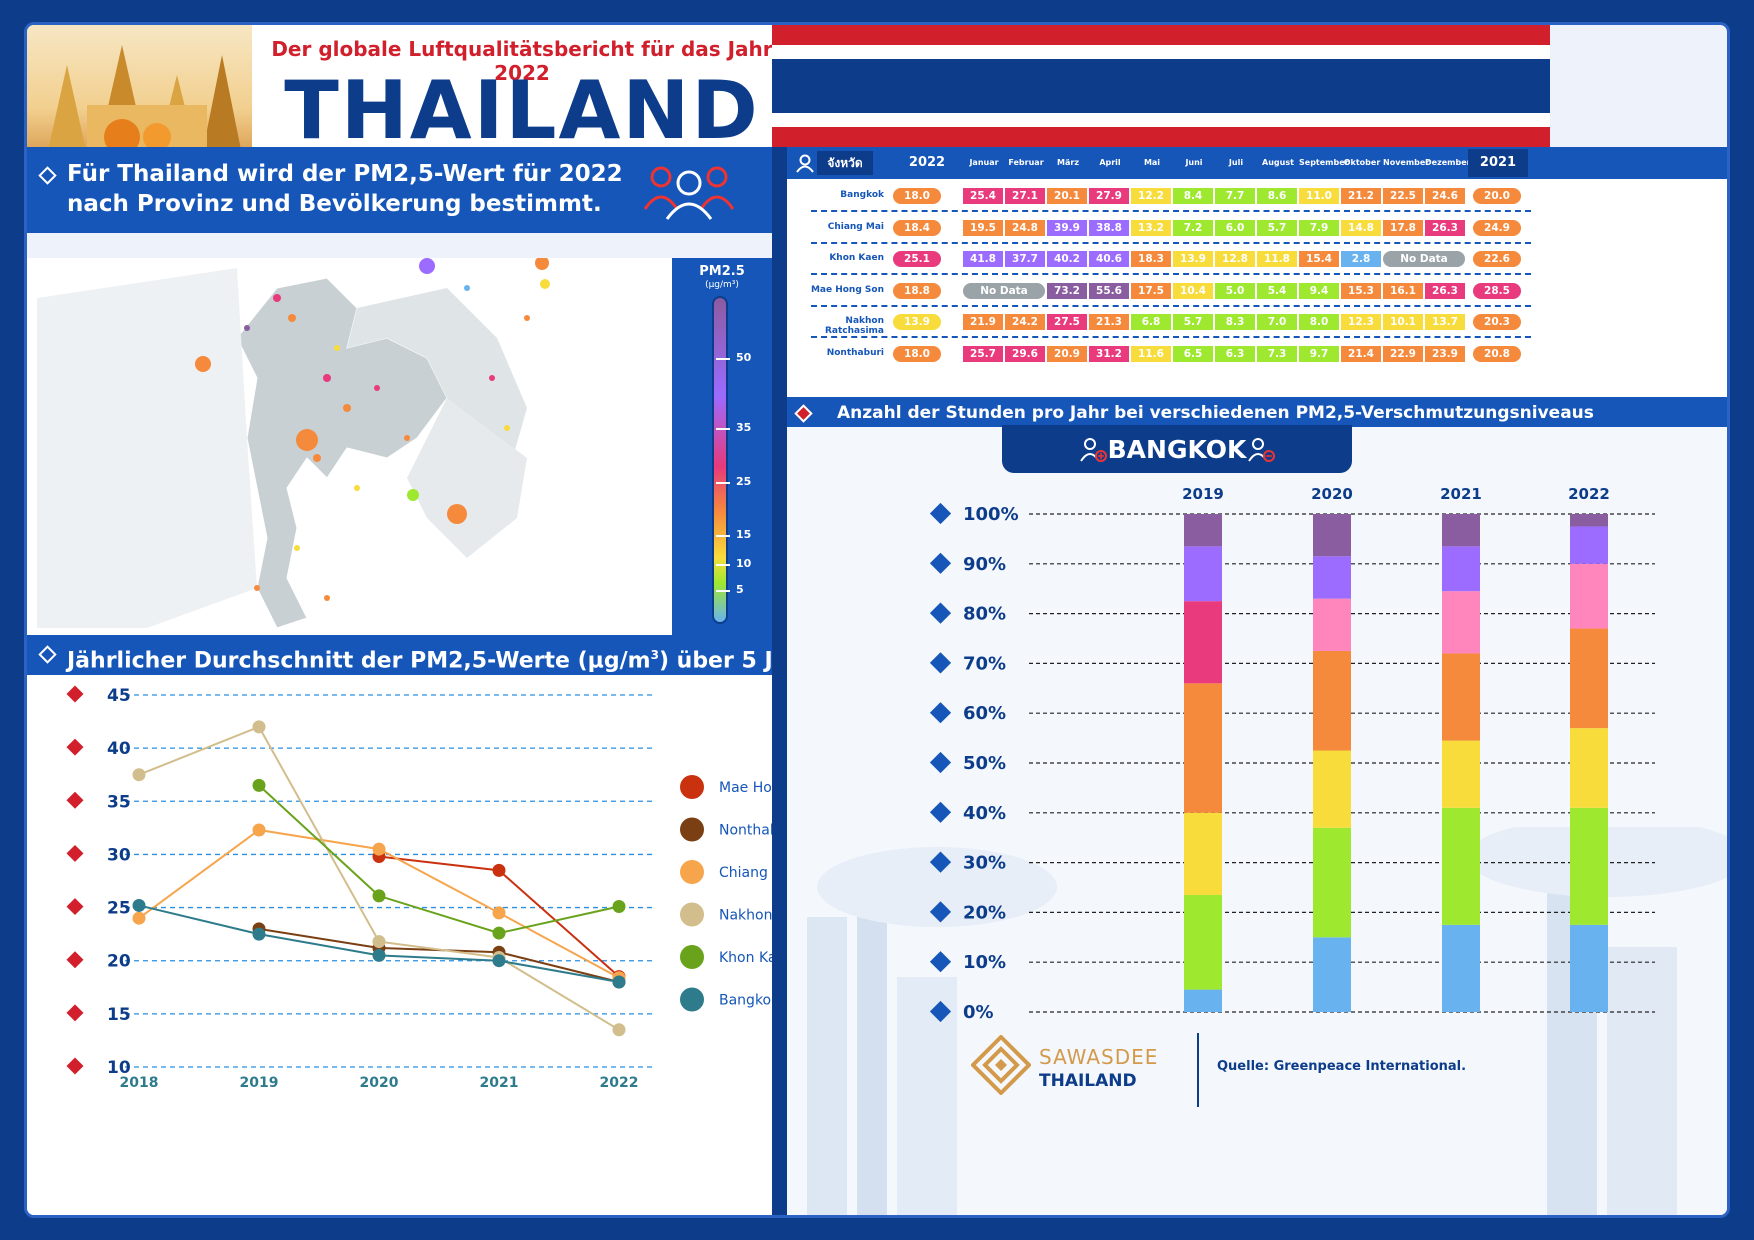 Image resolution: width=1754 pixels, height=1240 pixels. What do you see at coordinates (1193, 259) in the screenshot?
I see `monthly-value: 13.9` at bounding box center [1193, 259].